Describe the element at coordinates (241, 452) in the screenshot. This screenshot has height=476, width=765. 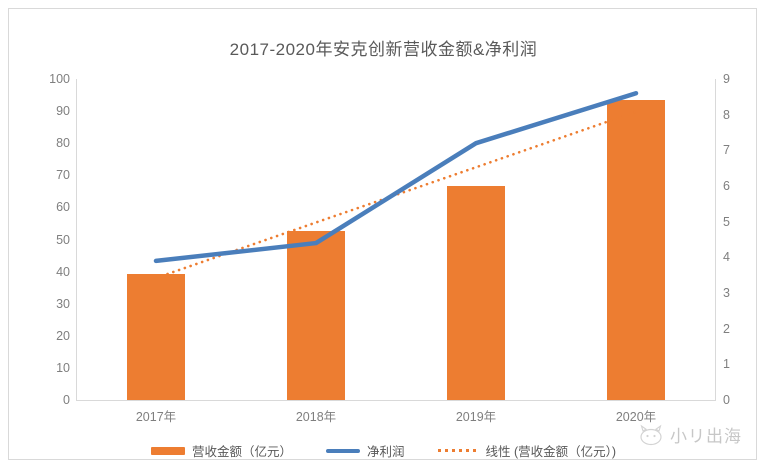
I see `legend-item-label: 营收金额（亿元）` at that location.